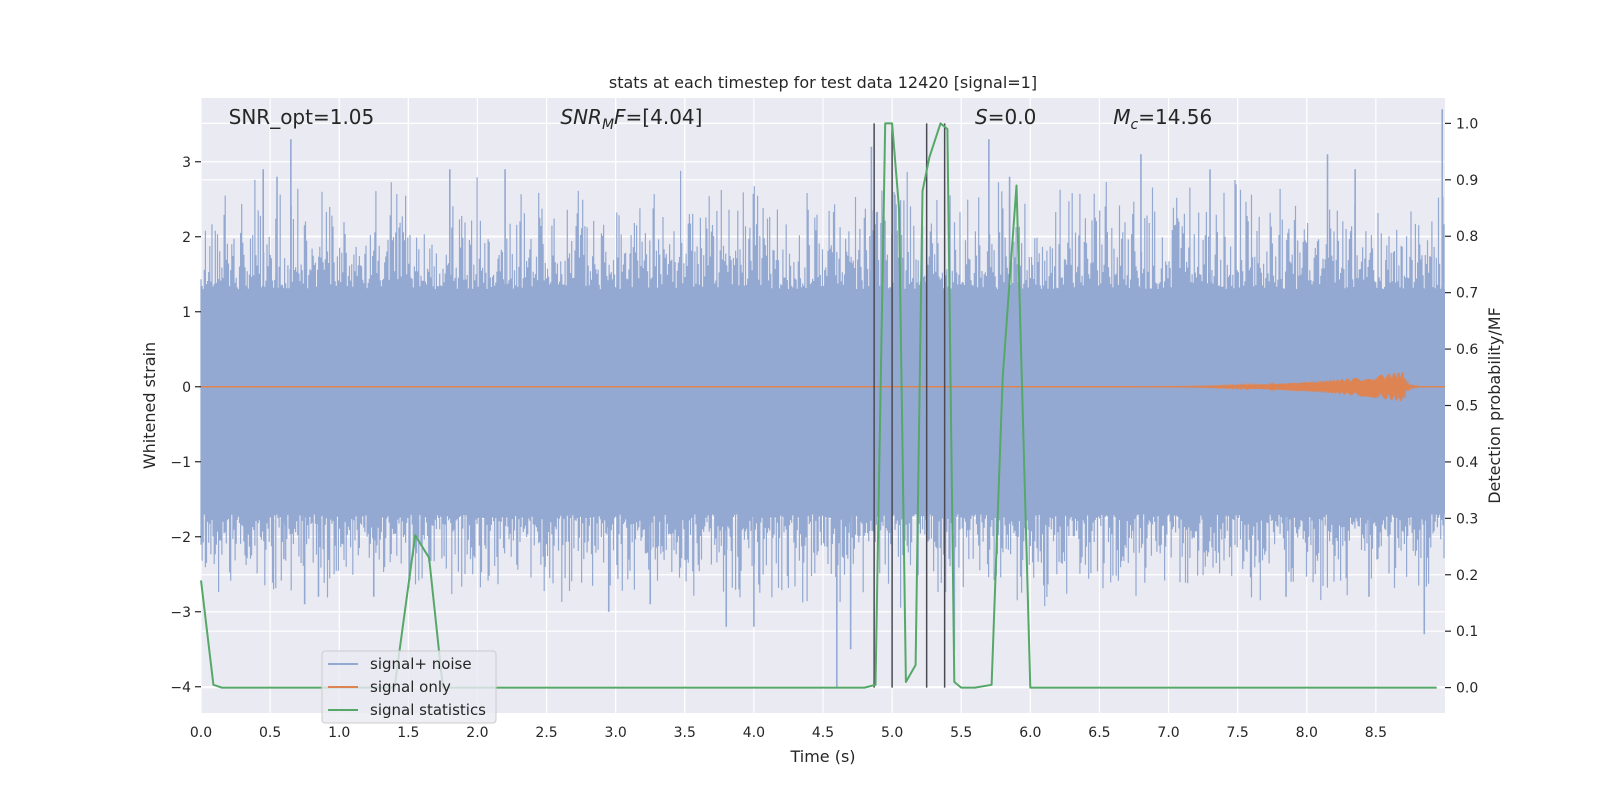 Image resolution: width=1600 pixels, height=800 pixels. Describe the element at coordinates (185, 425) in the screenshot. I see `y-axis-left-ticks: 3 2 1 0 −1 −2 −3 −4` at that location.